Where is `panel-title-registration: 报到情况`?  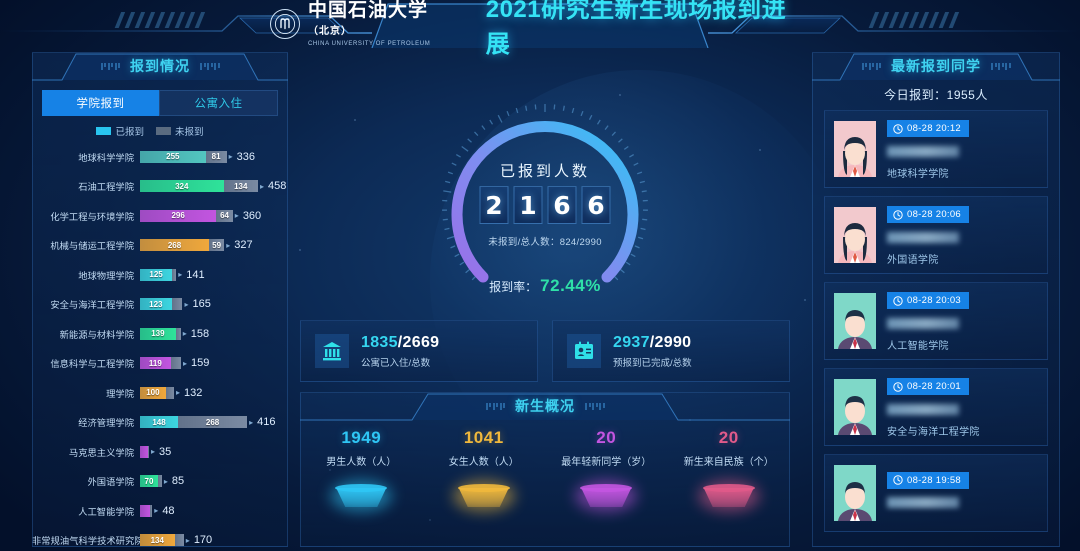 panel-title-registration: 报到情况 is located at coordinates (160, 66).